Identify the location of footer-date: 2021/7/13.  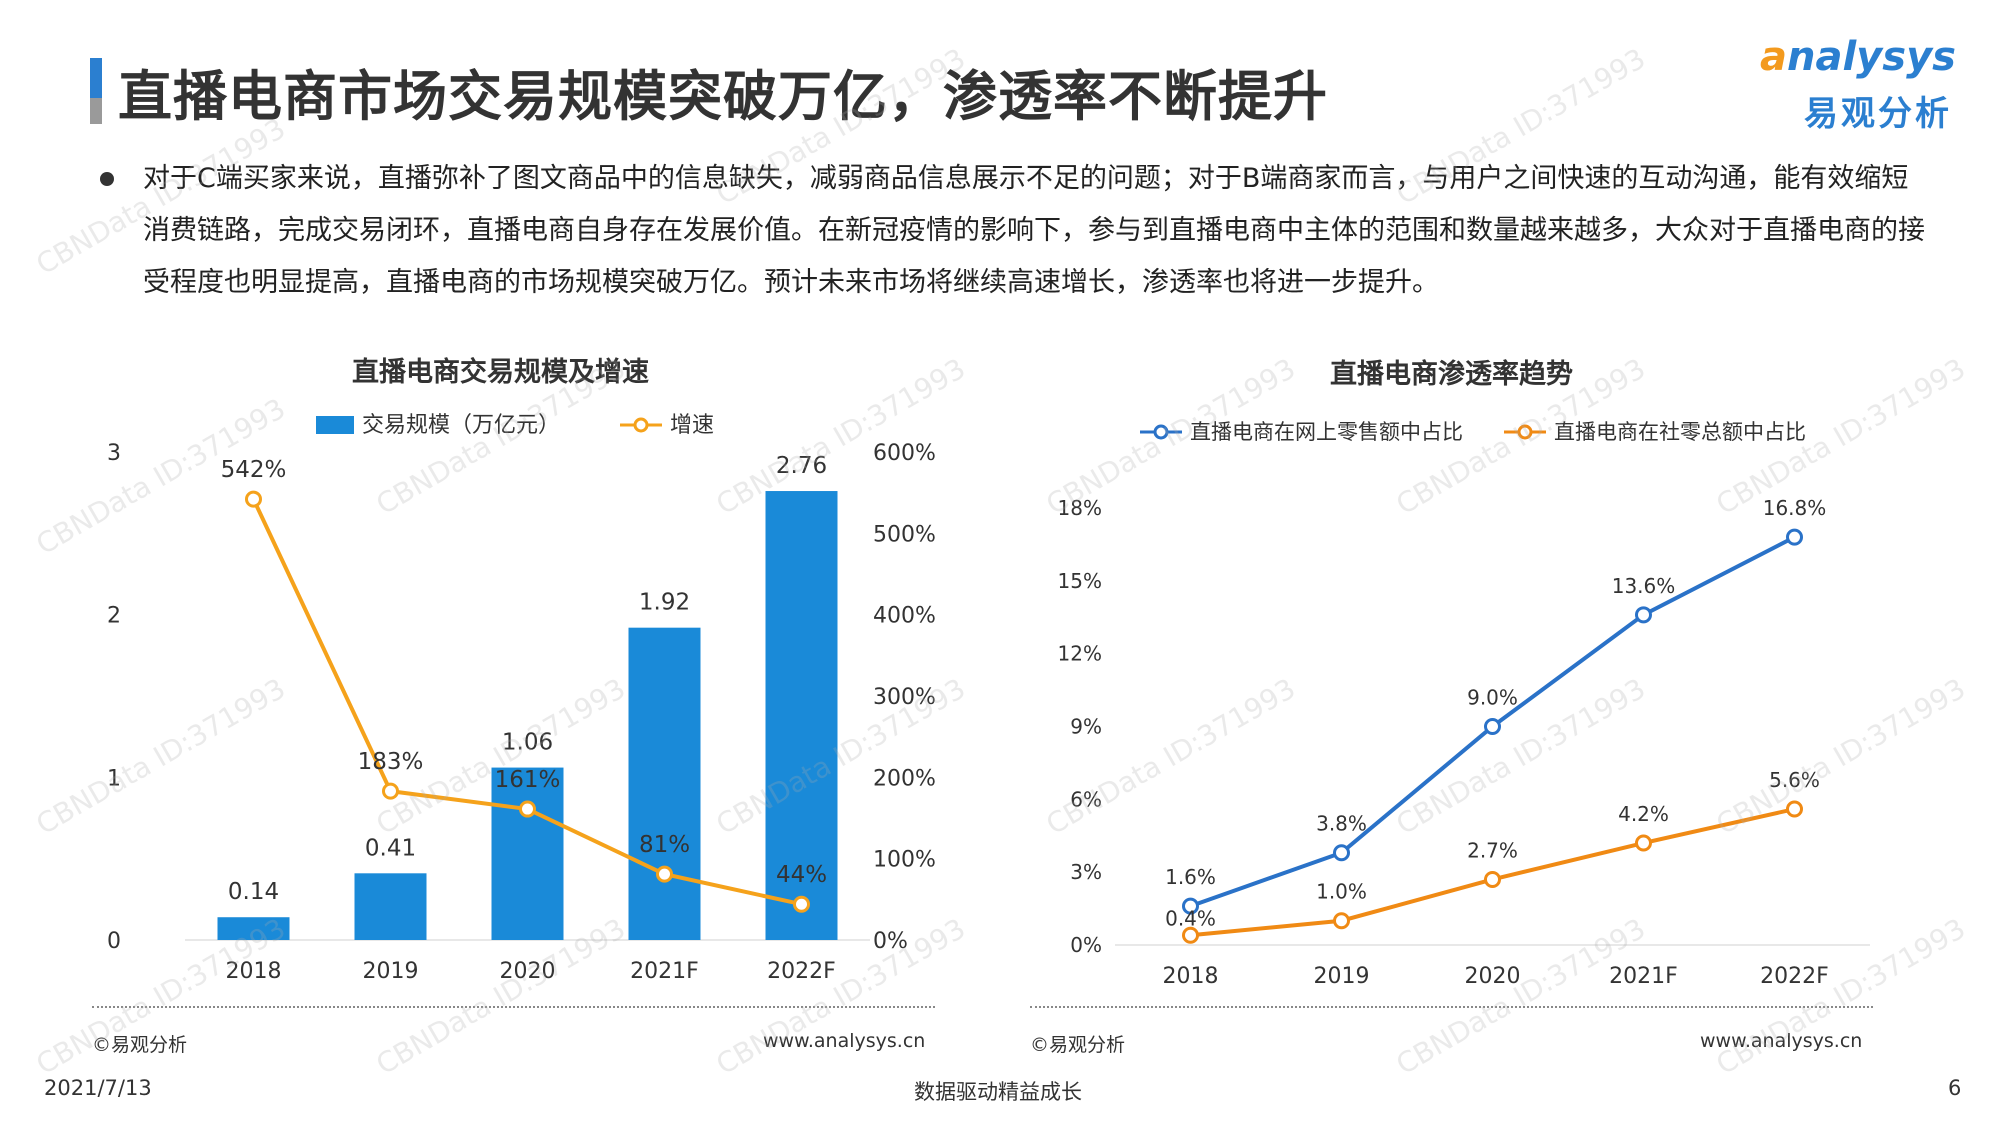
(98, 1088).